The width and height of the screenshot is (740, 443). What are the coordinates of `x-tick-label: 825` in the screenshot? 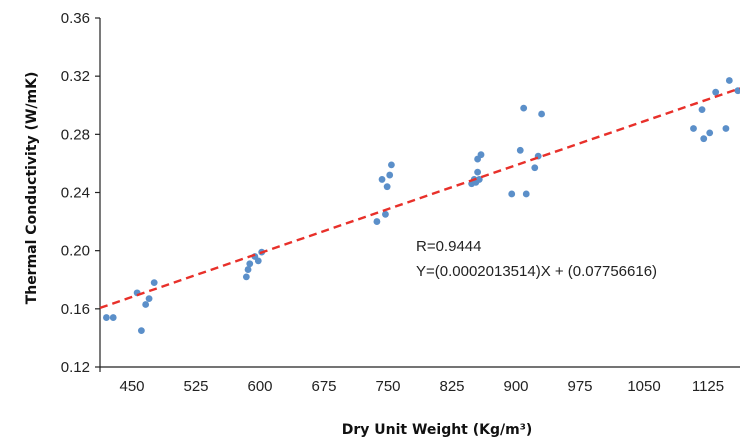 It's located at (451, 386).